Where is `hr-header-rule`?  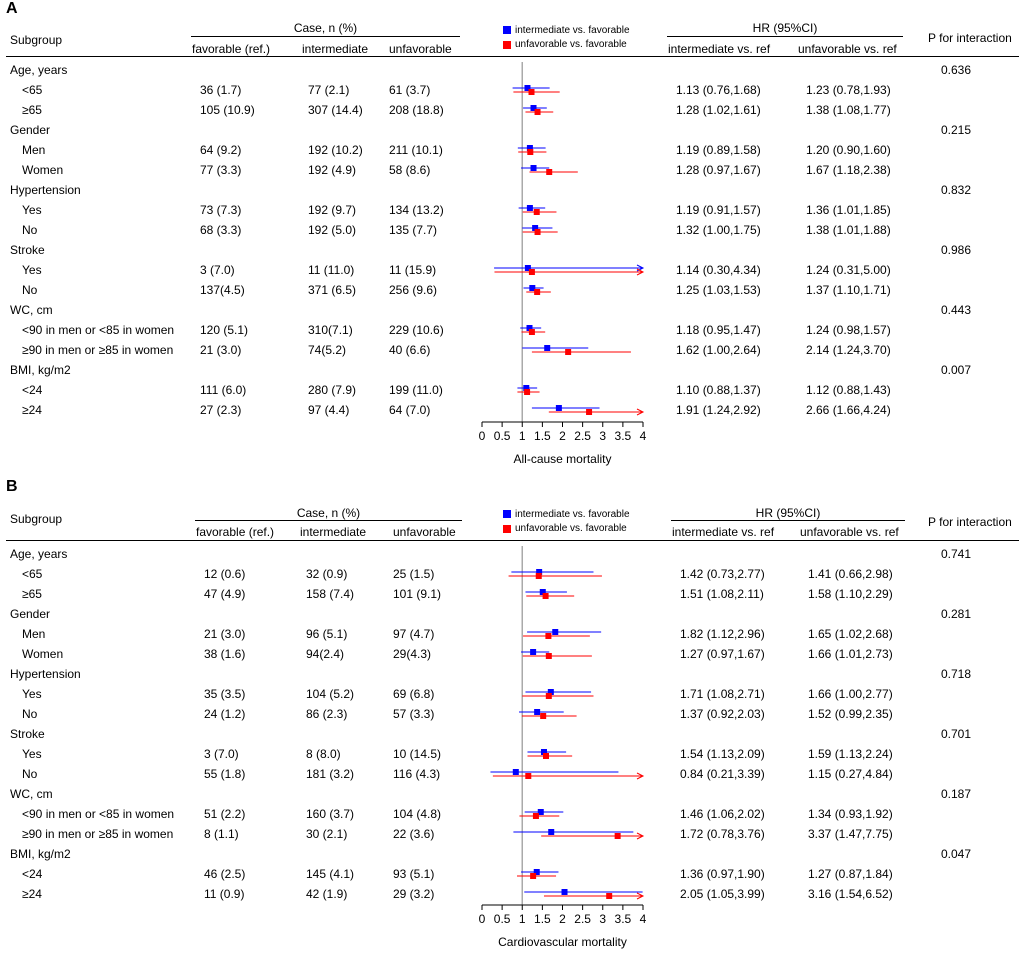
hr-header-rule is located at coordinates (785, 36).